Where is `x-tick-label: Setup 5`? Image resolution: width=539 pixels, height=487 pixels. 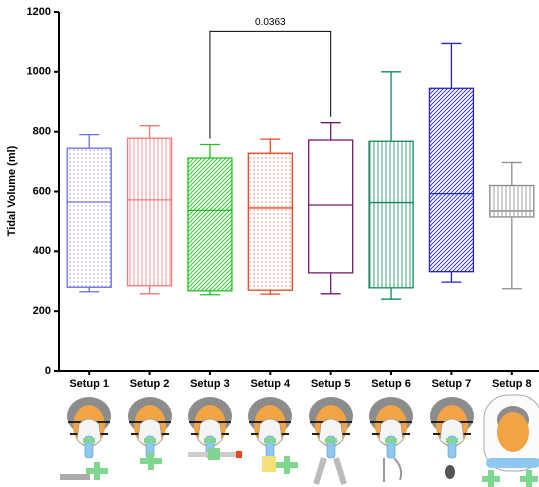
x-tick-label: Setup 5 is located at coordinates (331, 384).